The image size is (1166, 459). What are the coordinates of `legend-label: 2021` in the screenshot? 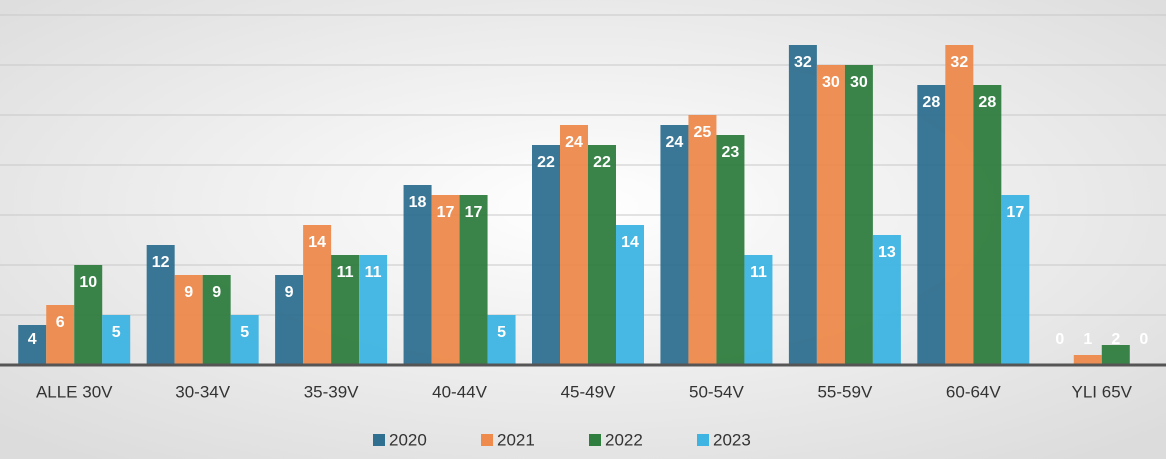 It's located at (516, 439).